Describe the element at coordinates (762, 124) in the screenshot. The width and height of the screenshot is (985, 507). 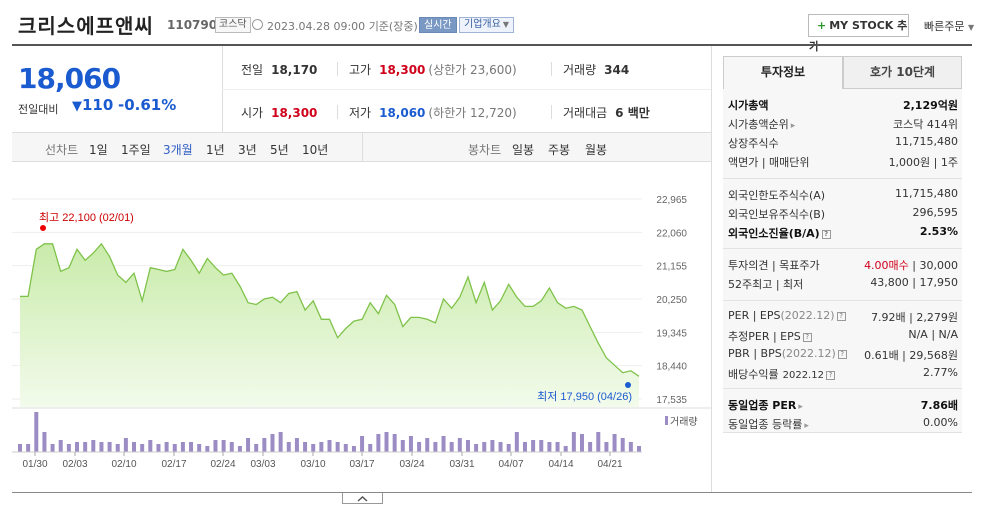
I see `info-key: 시가총액순위 ▸` at that location.